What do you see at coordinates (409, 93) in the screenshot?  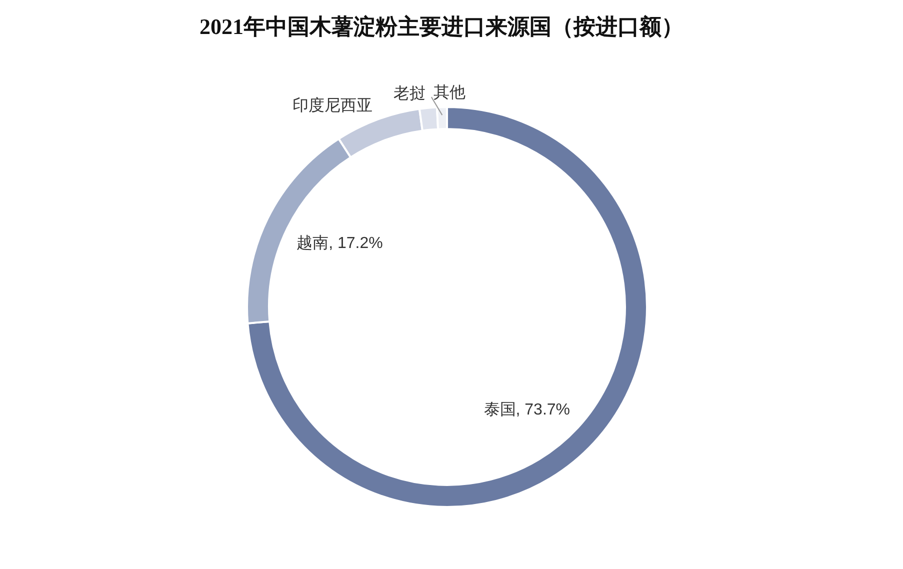 I see `slice-label: 老挝` at bounding box center [409, 93].